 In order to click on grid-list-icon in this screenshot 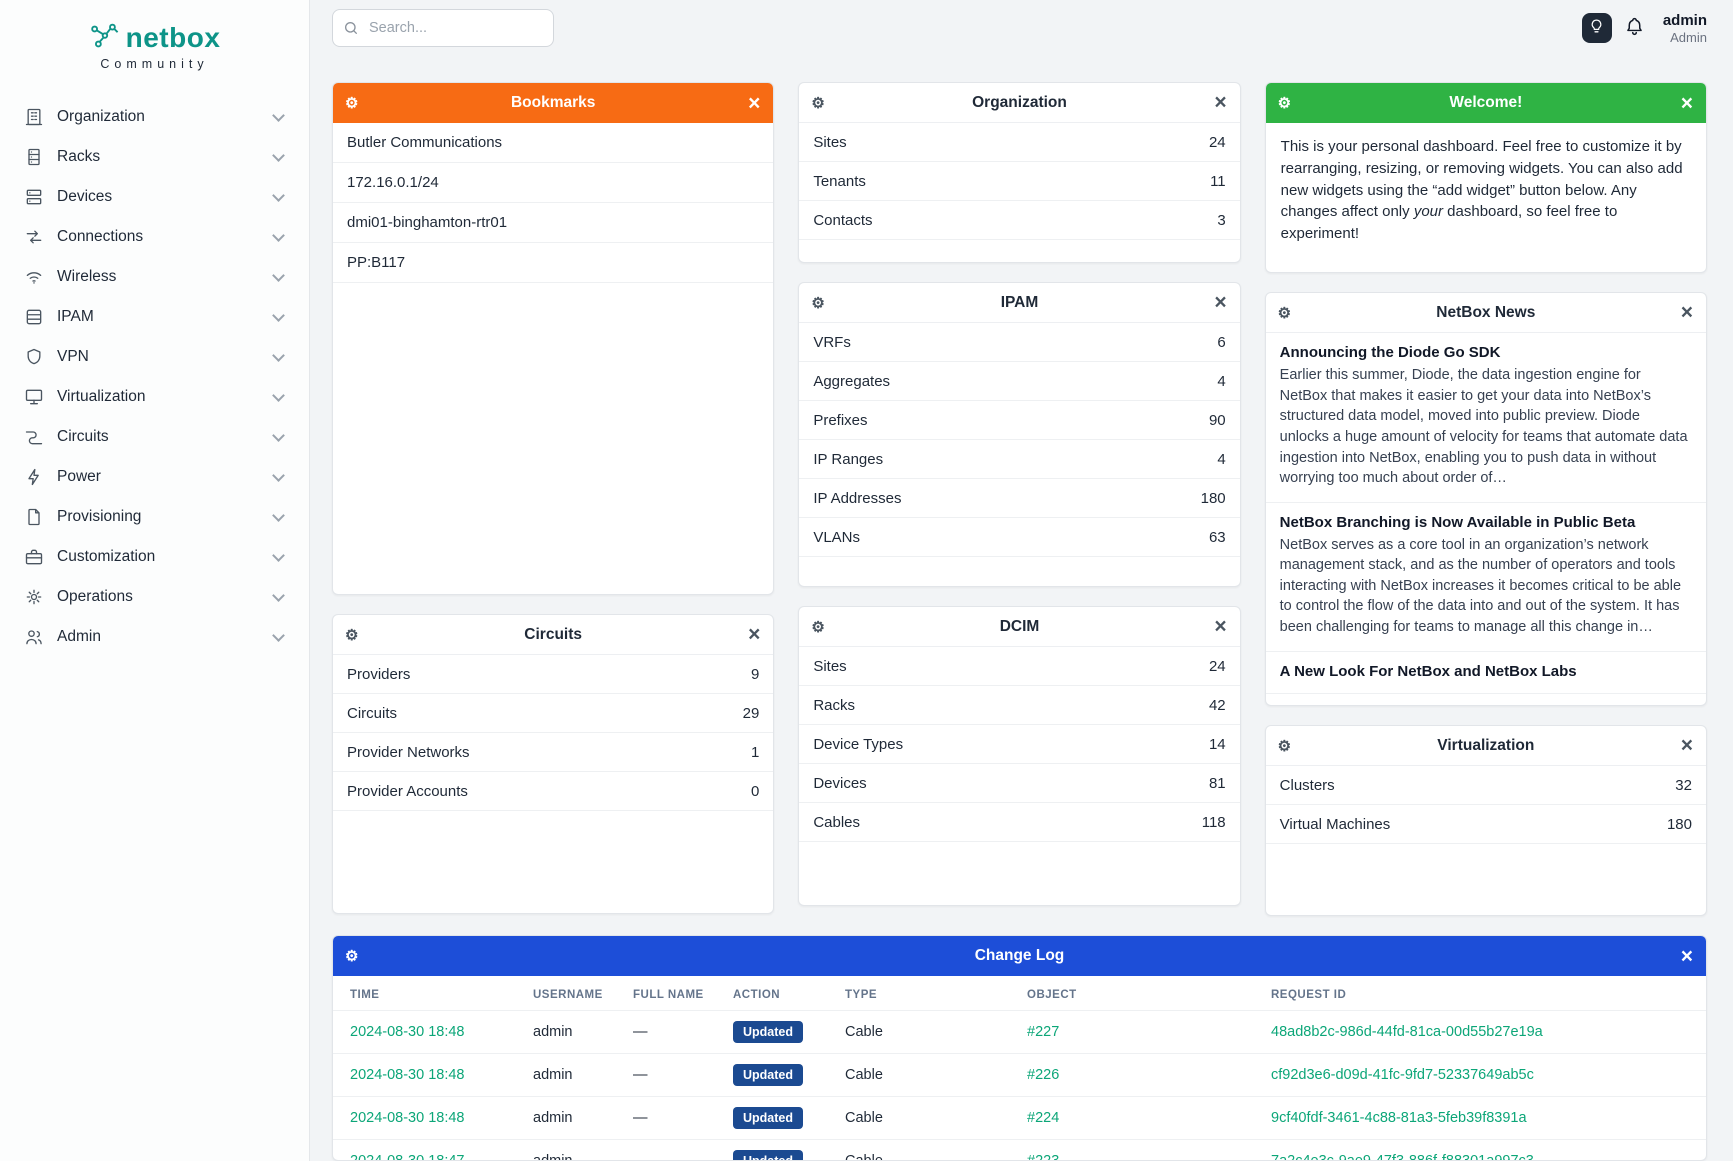, I will do `click(34, 317)`.